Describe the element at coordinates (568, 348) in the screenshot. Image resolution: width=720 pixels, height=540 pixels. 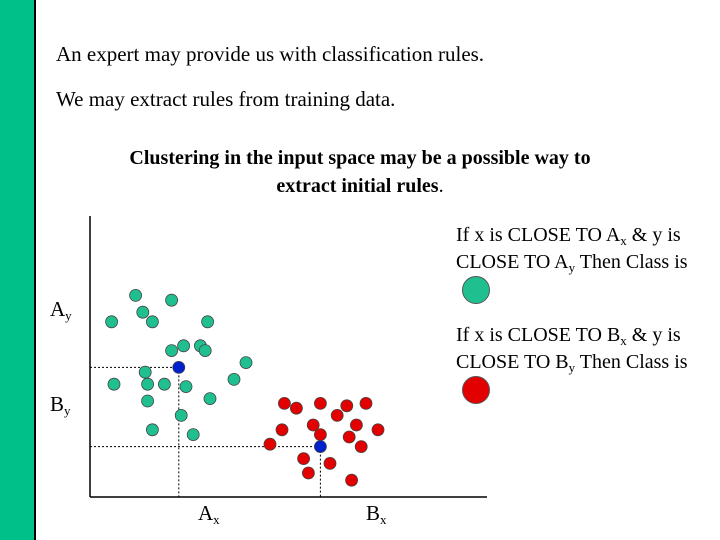
I see `rule-b-part2: & y is CLOSE TO B` at that location.